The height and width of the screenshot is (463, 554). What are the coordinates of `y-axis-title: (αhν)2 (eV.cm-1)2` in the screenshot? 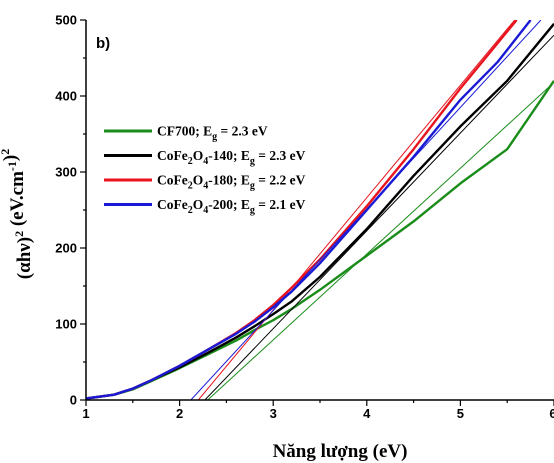 It's located at (17, 214).